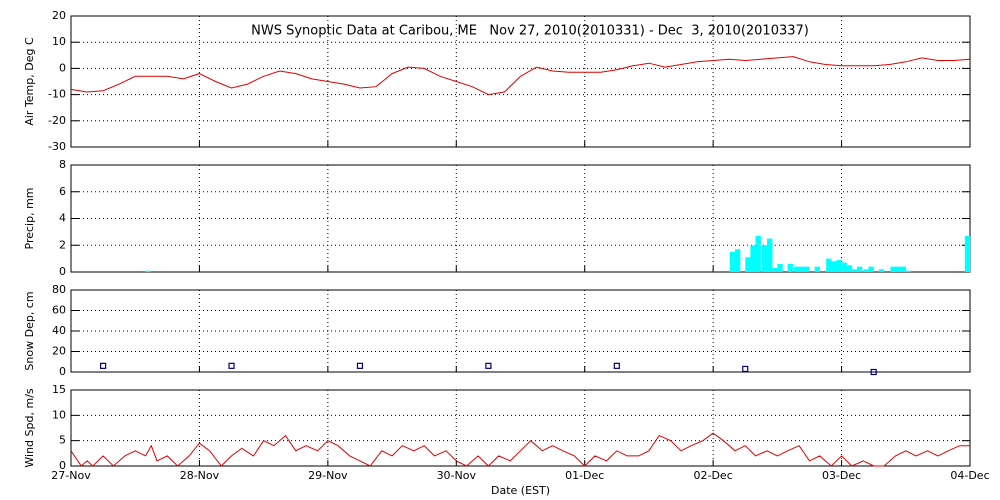 The width and height of the screenshot is (1000, 500). I want to click on y-tick-label: 15, so click(59, 389).